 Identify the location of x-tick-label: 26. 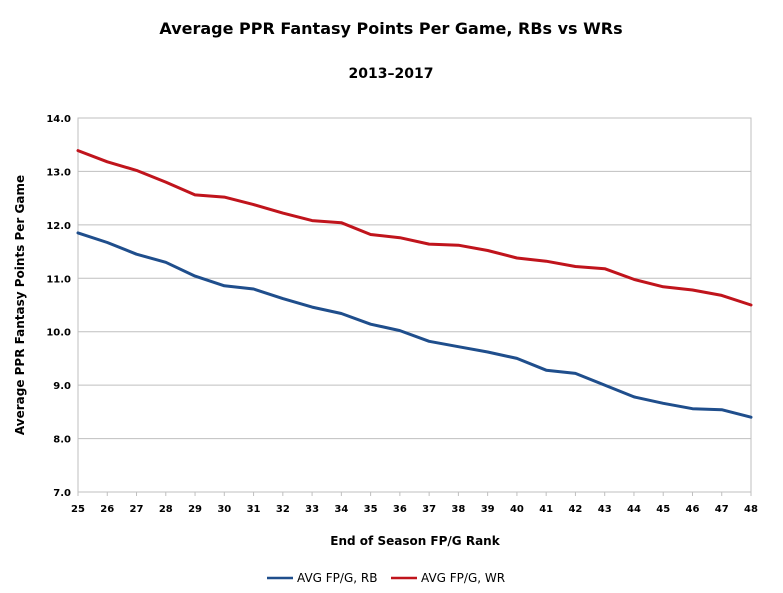
(107, 509).